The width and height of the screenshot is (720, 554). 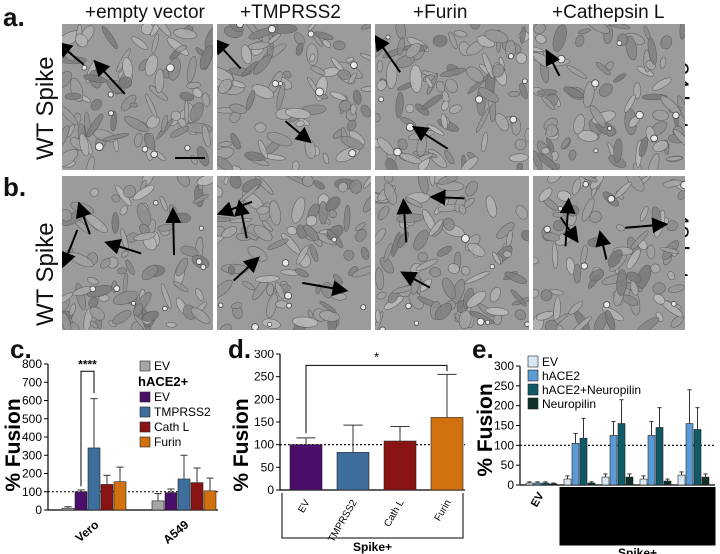 What do you see at coordinates (14, 17) in the screenshot?
I see `panel-label-a: a.` at bounding box center [14, 17].